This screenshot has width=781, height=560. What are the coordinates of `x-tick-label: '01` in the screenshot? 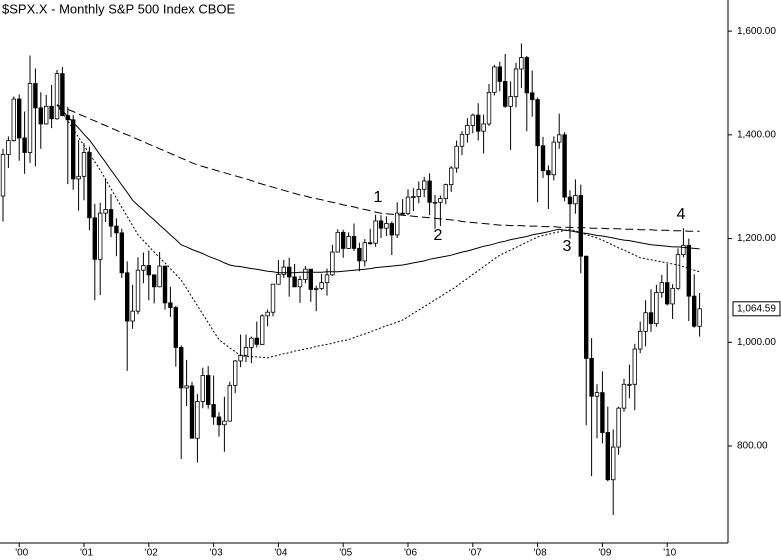 It's located at (86, 553).